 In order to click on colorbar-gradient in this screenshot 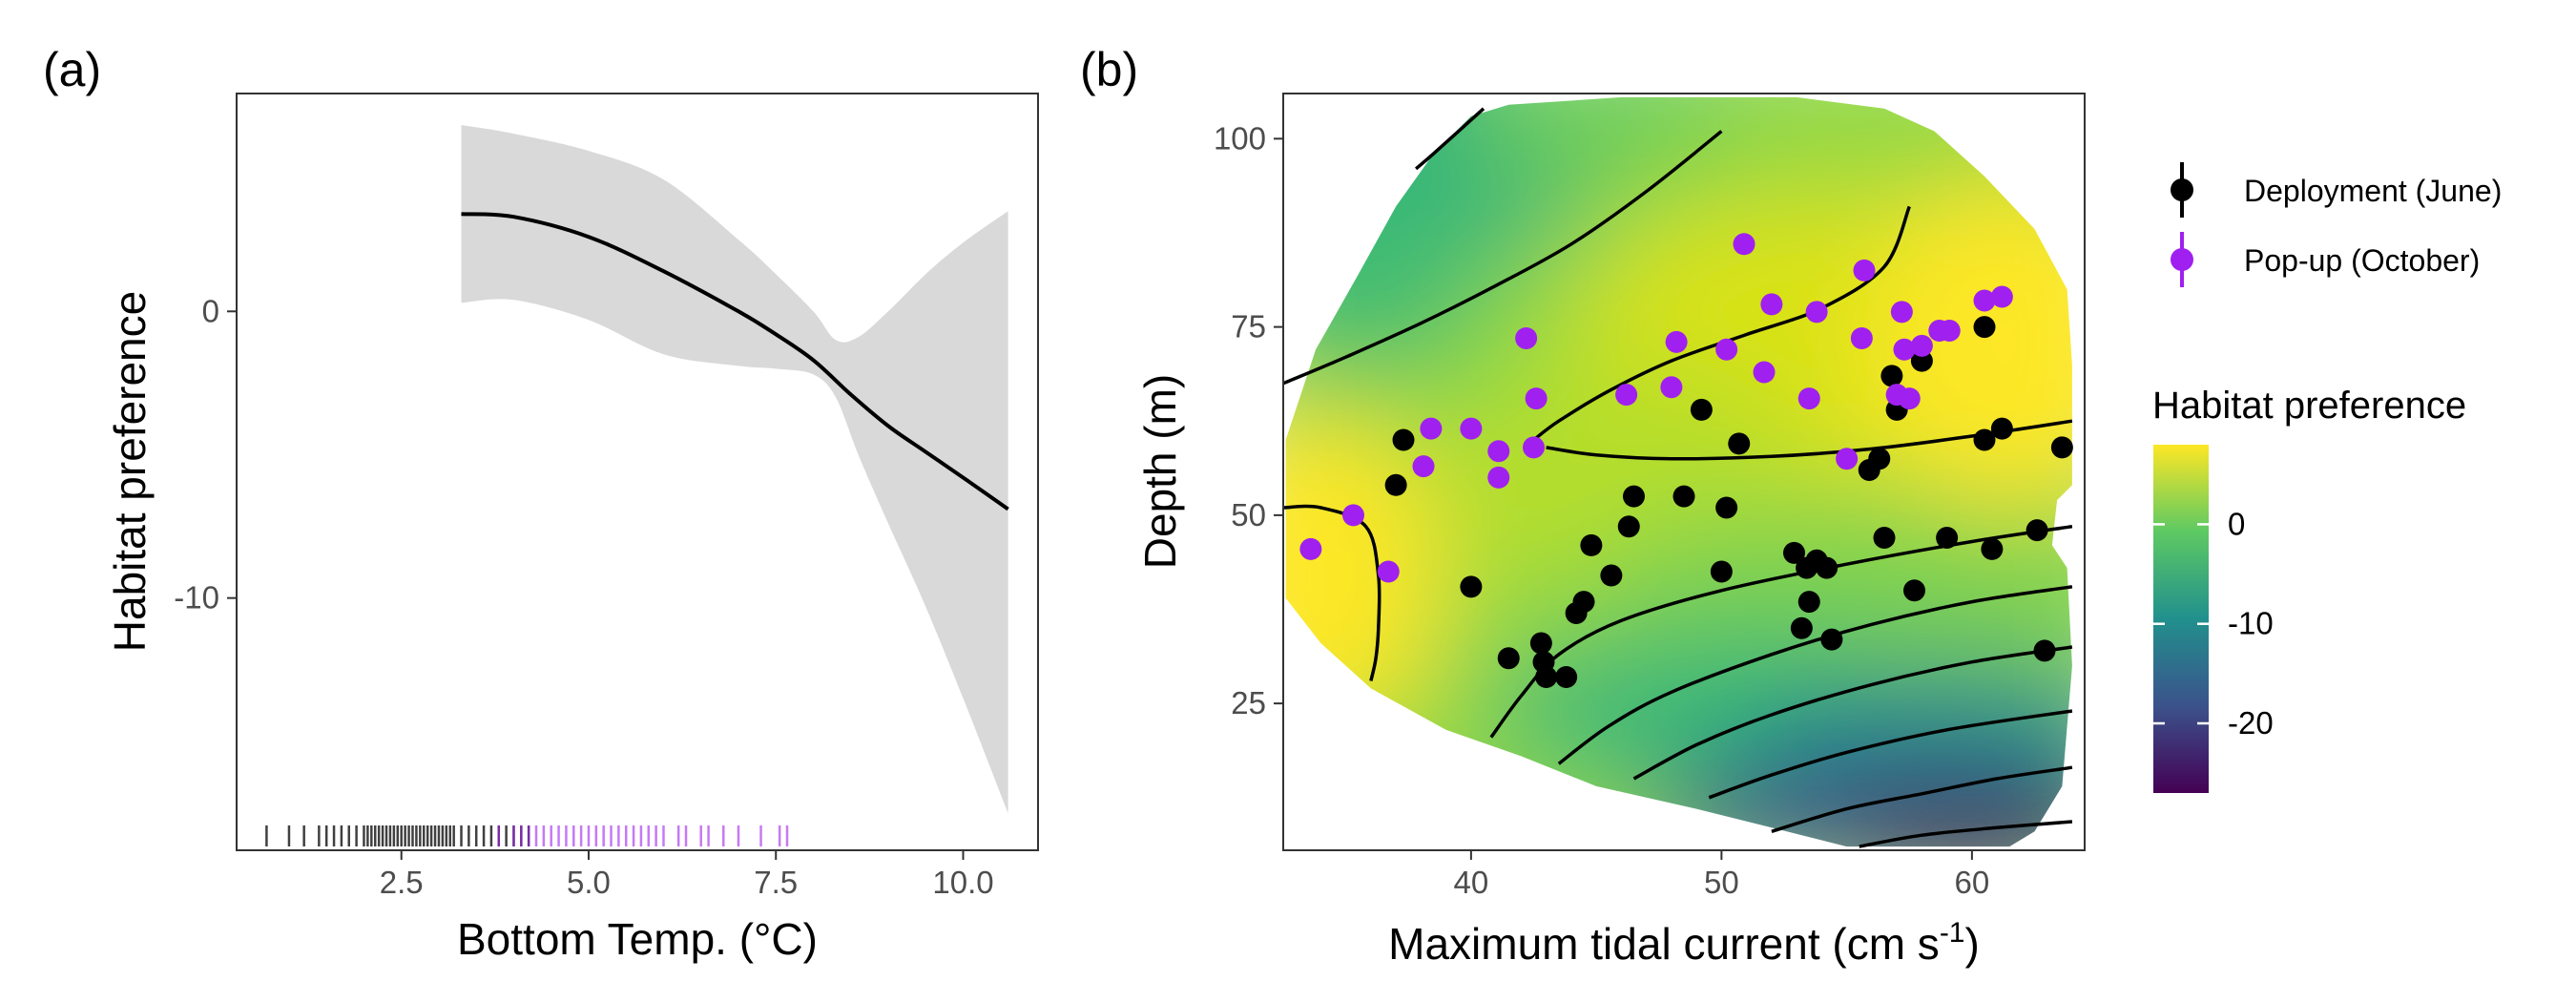, I will do `click(2181, 619)`.